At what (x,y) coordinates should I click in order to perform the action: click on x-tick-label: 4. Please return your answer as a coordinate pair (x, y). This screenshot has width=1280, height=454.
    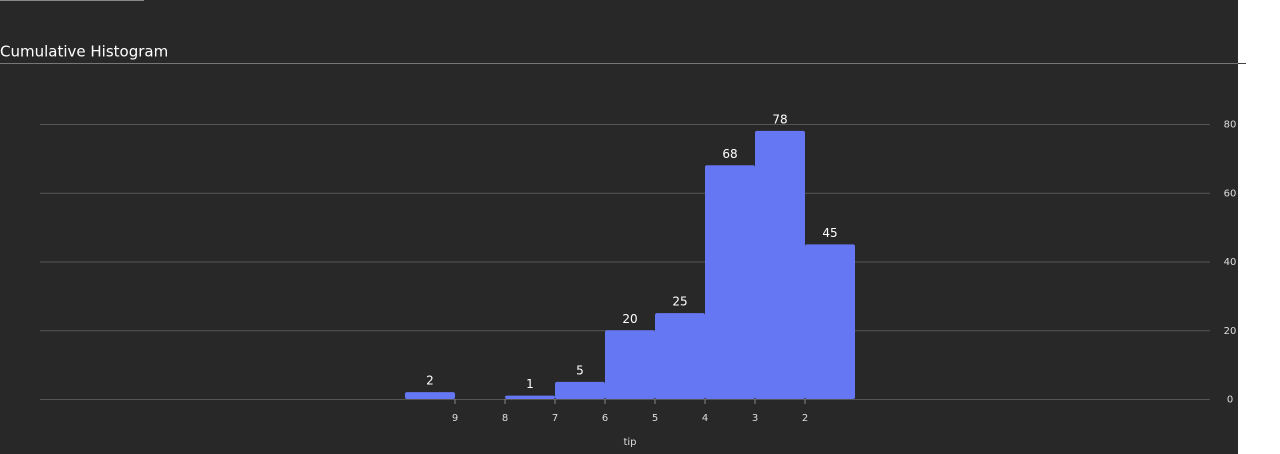
    Looking at the image, I should click on (705, 418).